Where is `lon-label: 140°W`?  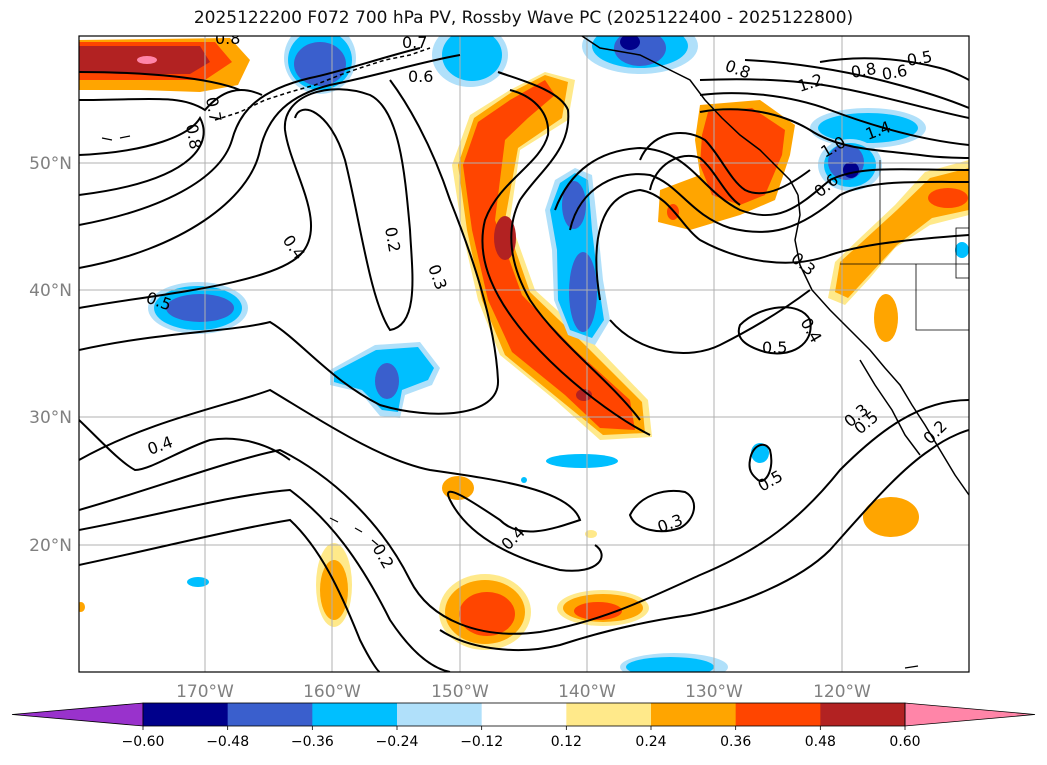
lon-label: 140°W is located at coordinates (587, 692).